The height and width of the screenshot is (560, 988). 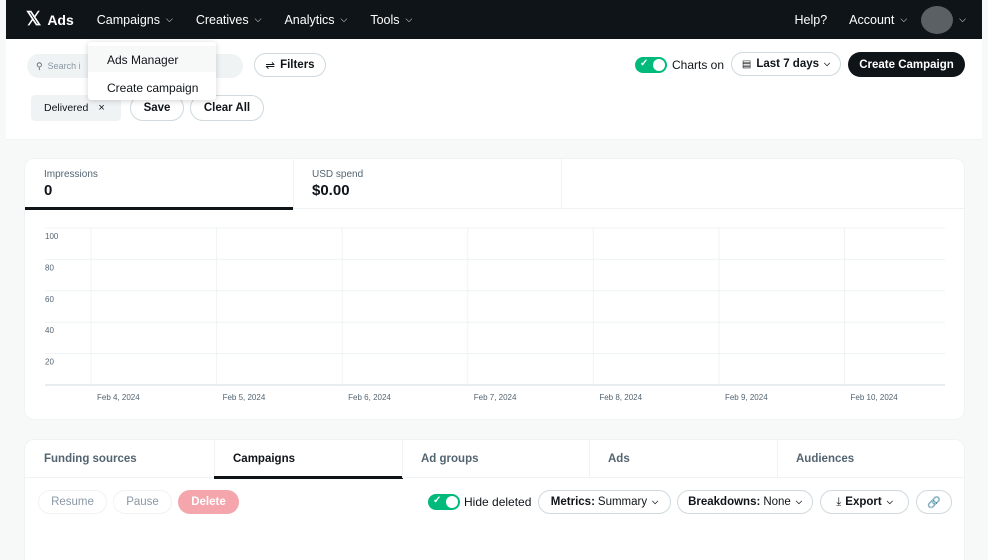 What do you see at coordinates (142, 502) in the screenshot?
I see `pause-button: Pause` at bounding box center [142, 502].